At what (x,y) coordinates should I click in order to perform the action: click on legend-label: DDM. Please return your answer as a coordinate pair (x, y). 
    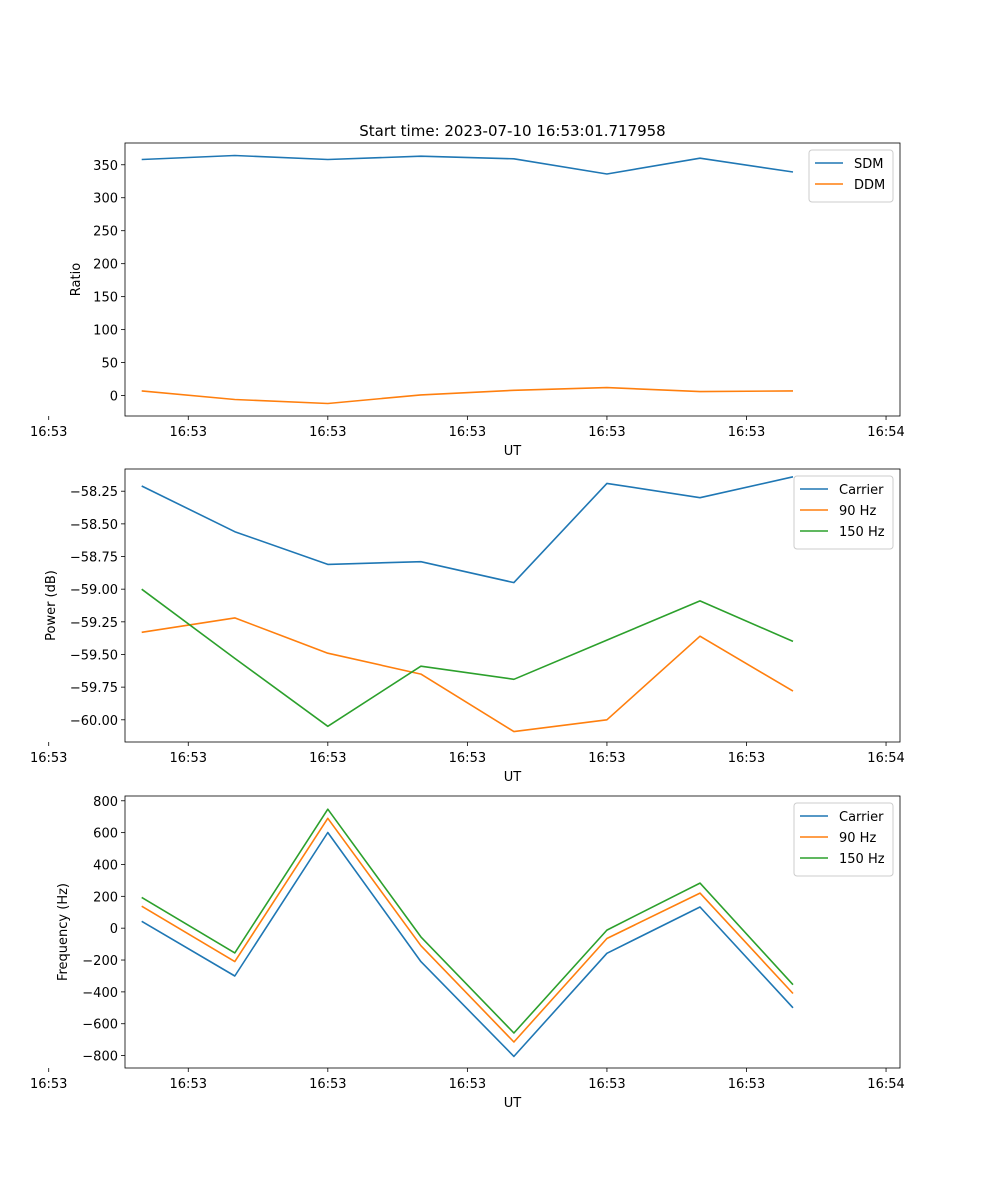
    Looking at the image, I should click on (869, 185).